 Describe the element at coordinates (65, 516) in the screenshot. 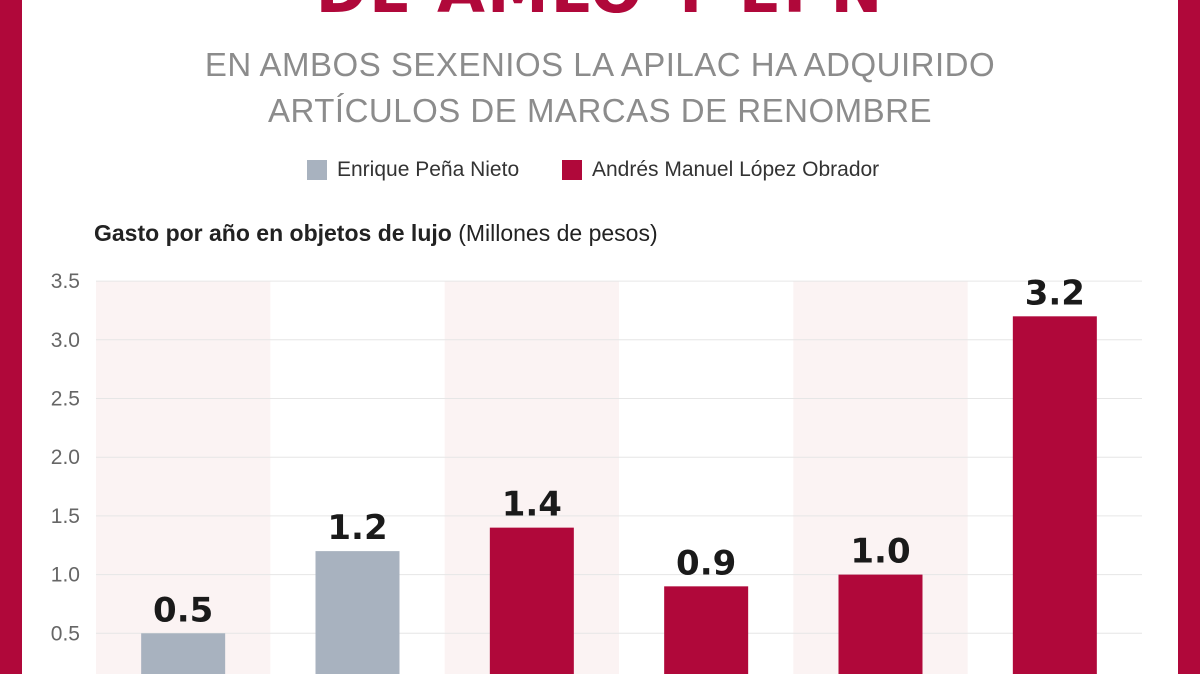

I see `y-tick-label: 1.5` at that location.